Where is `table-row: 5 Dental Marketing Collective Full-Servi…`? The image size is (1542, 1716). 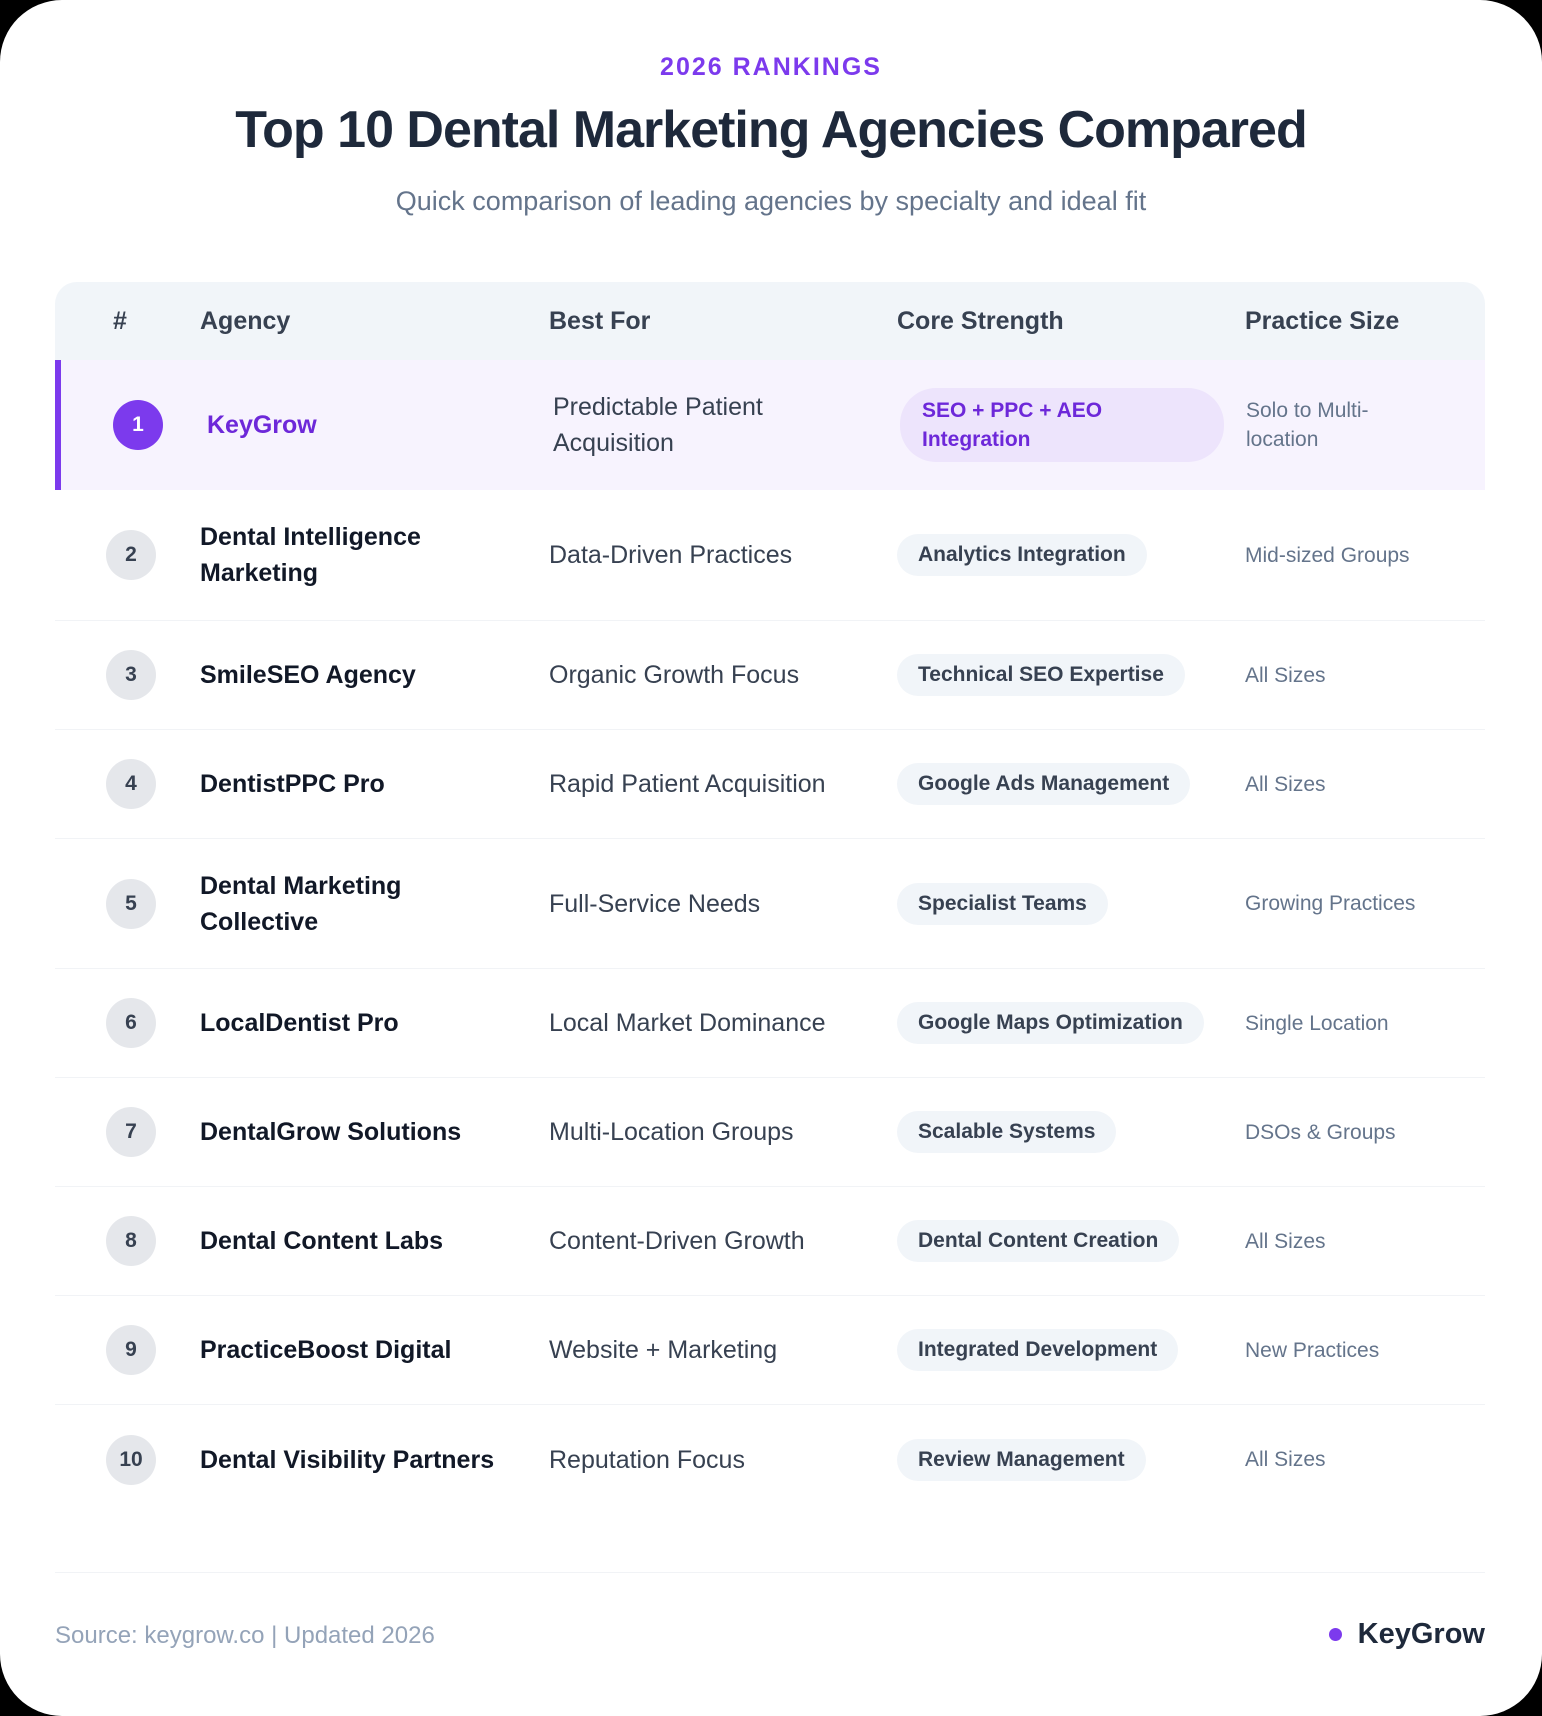
table-row: 5 Dental Marketing Collective Full-Servi… is located at coordinates (770, 904).